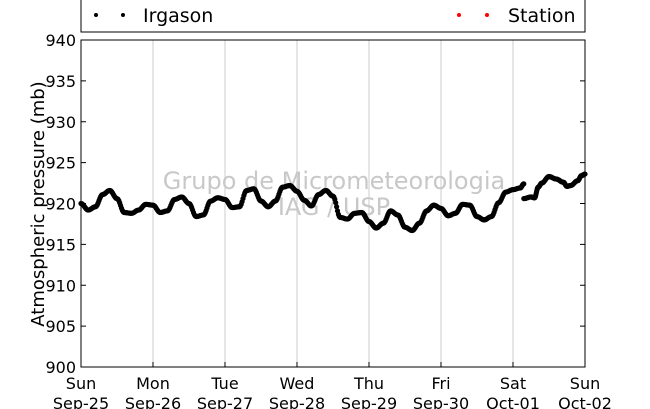 The height and width of the screenshot is (409, 650). I want to click on x-tick-day-label: Fri, so click(440, 383).